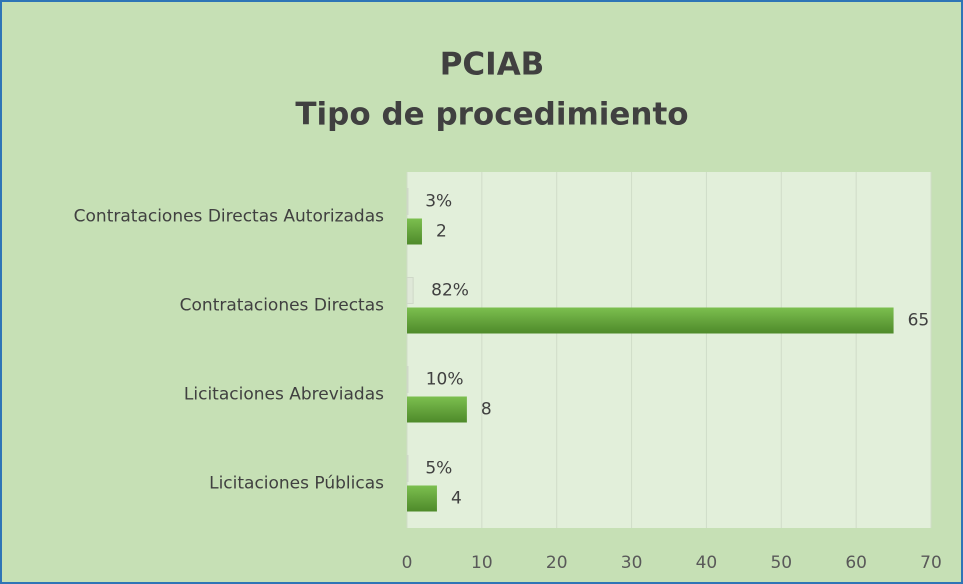 Image resolution: width=963 pixels, height=584 pixels. Describe the element at coordinates (492, 65) in the screenshot. I see `chart-title: PCIAB` at that location.